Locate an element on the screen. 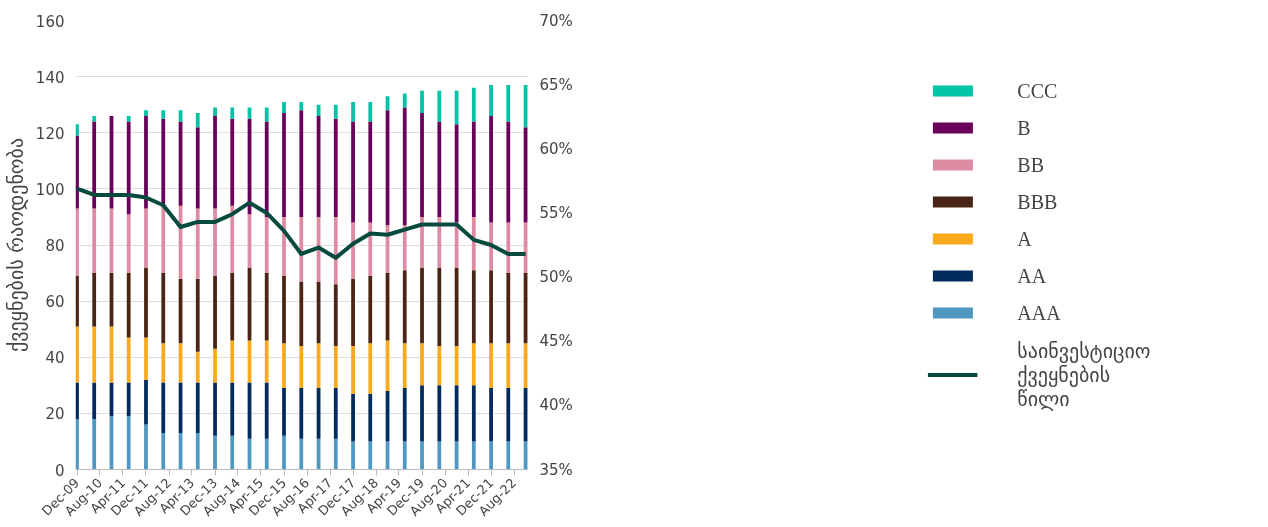 Image resolution: width=1268 pixels, height=527 pixels. y-tick-label: 60 is located at coordinates (55, 302).